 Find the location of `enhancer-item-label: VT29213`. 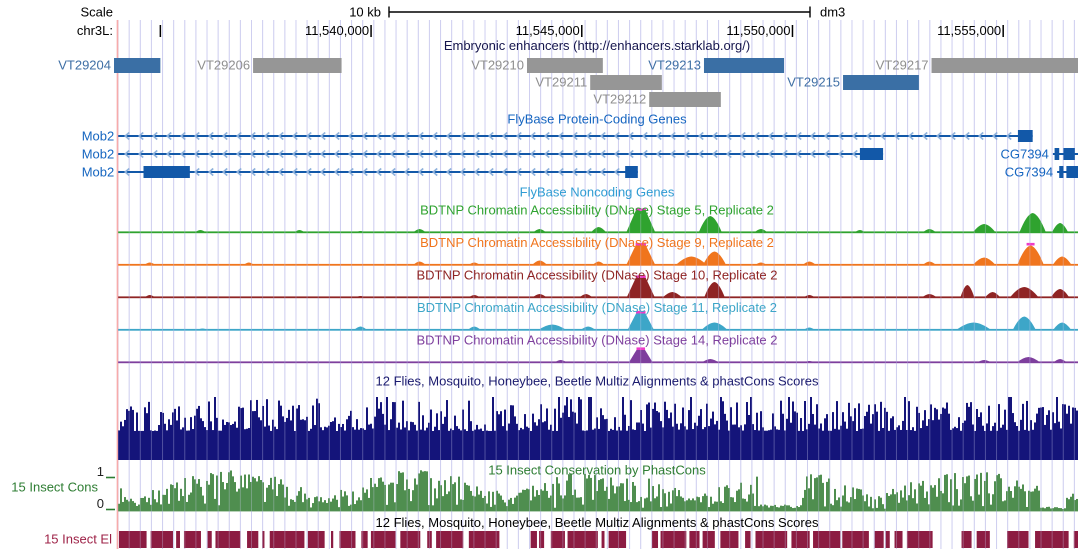

enhancer-item-label: VT29213 is located at coordinates (674, 65).